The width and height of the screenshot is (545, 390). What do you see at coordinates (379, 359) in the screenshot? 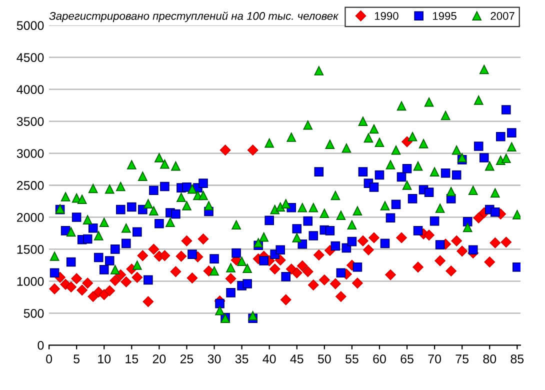
I see `x-tick-label: 60` at bounding box center [379, 359].